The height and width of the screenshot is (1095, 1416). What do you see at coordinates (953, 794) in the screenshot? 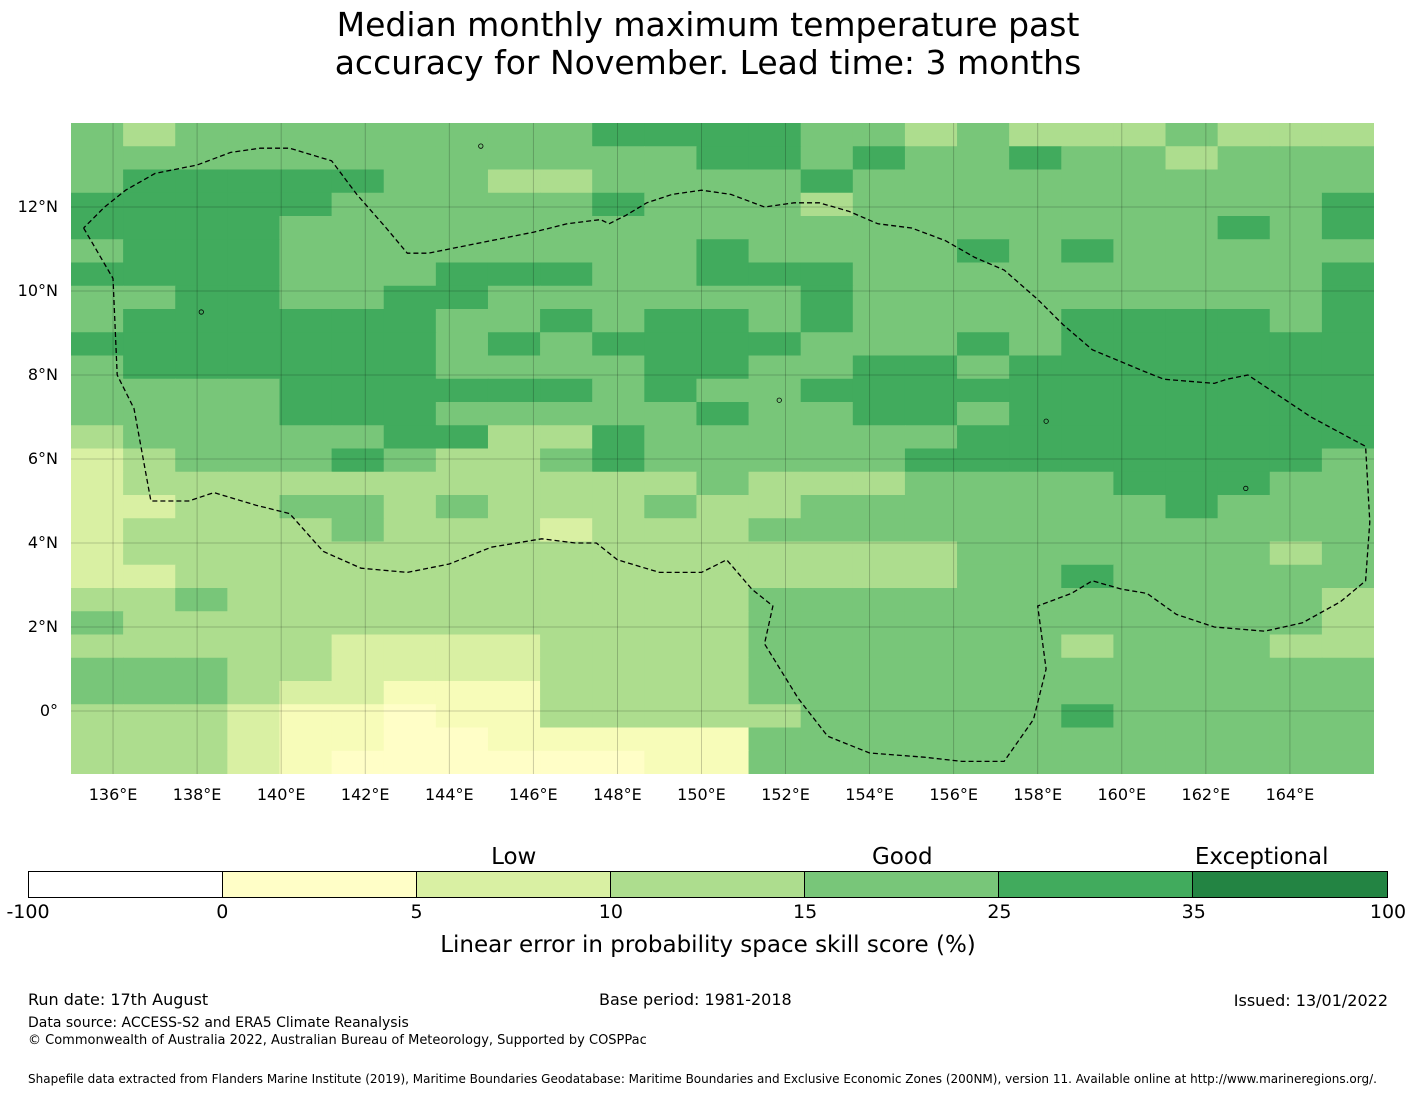
I see `lon-tick-label: 156°E` at bounding box center [953, 794].